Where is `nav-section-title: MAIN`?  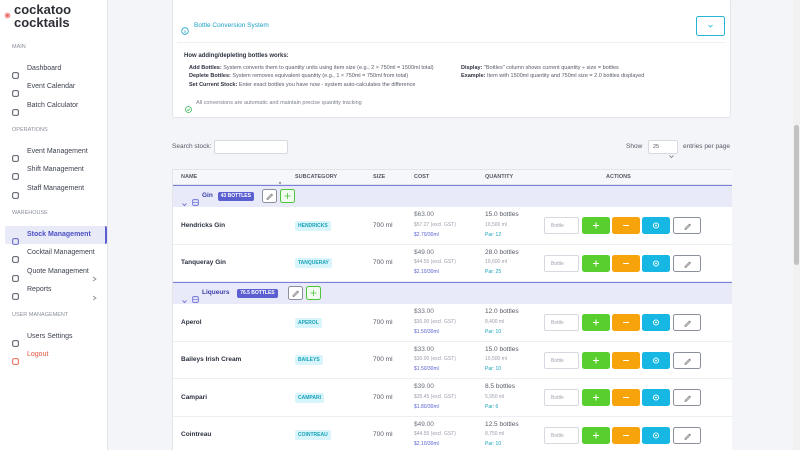 nav-section-title: MAIN is located at coordinates (19, 46).